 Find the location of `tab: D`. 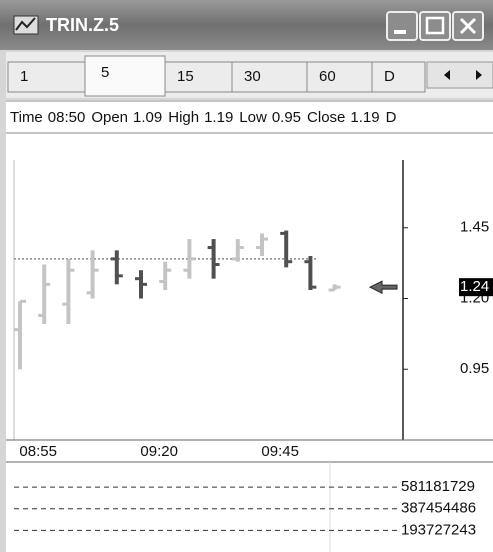

tab: D is located at coordinates (398, 77).